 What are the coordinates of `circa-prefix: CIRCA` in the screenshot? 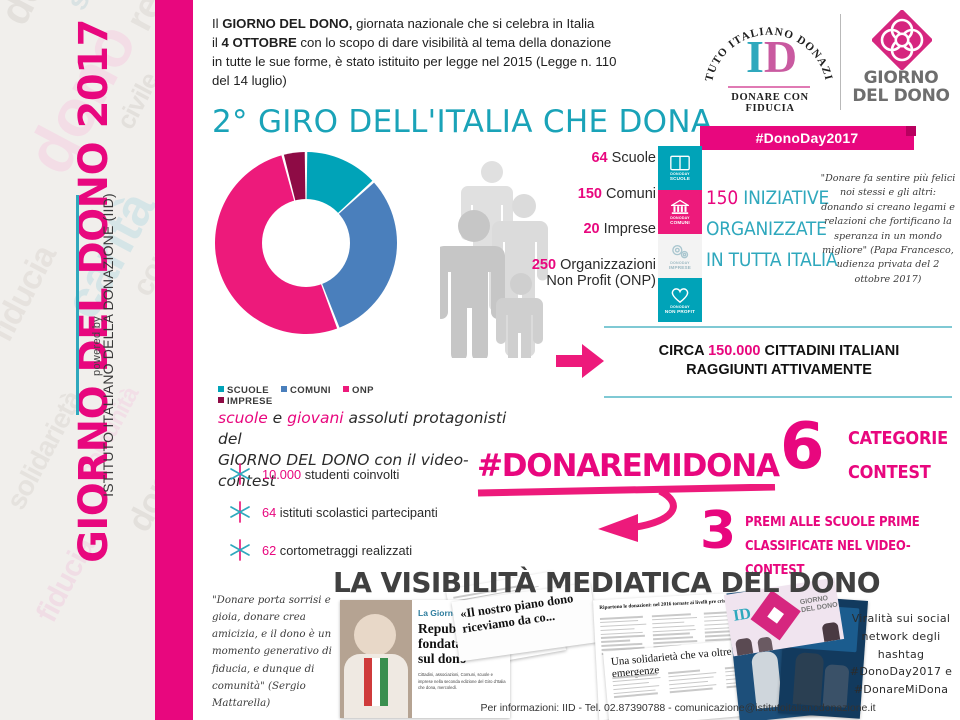 It's located at (683, 351).